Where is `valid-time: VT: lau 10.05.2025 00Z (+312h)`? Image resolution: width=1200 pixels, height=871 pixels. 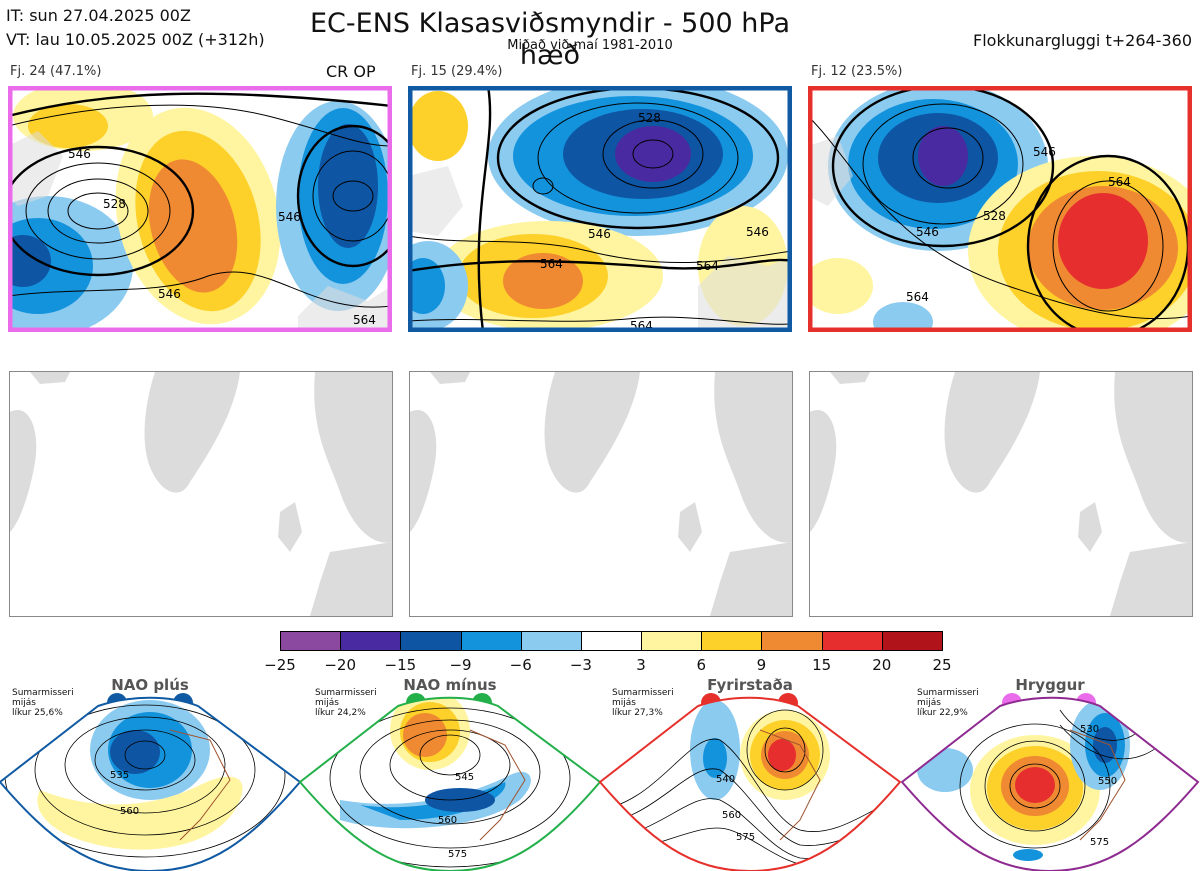 valid-time: VT: lau 10.05.2025 00Z (+312h) is located at coordinates (135, 39).